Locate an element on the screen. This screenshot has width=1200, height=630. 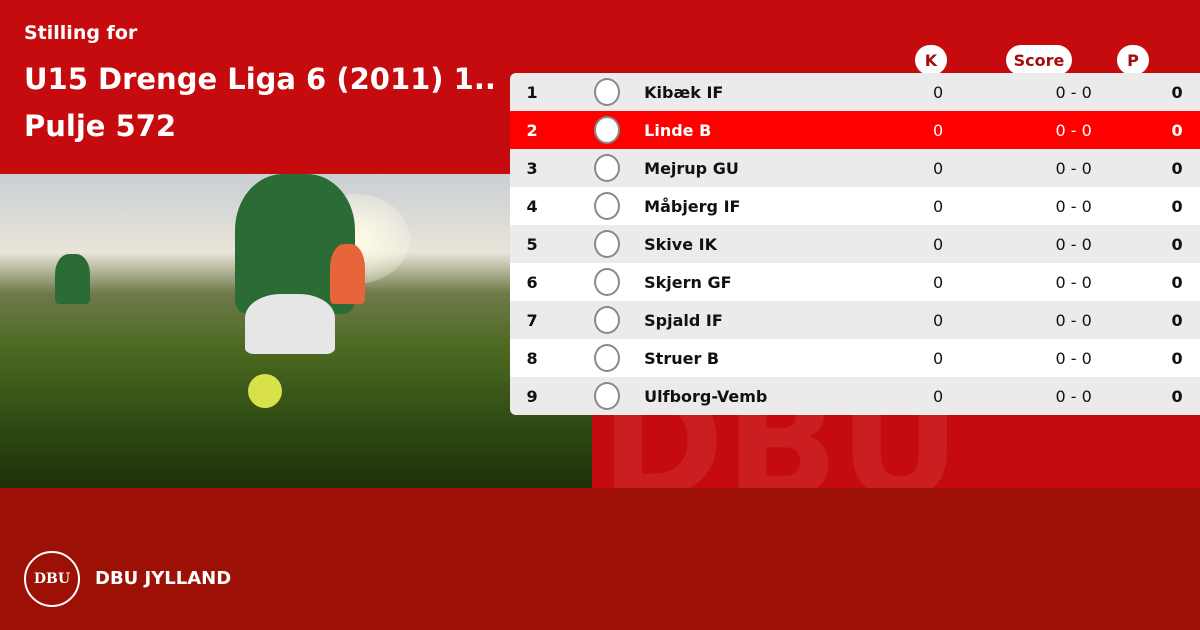
position: 3 is located at coordinates (532, 168).